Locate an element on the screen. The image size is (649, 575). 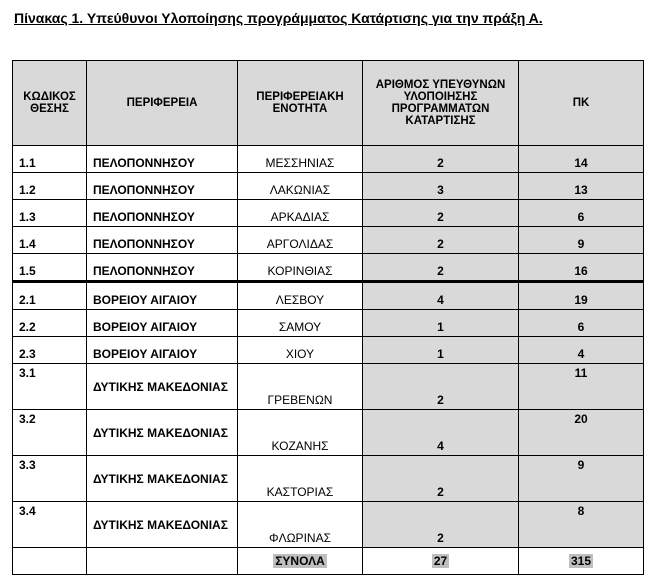
table-cell: 2.2 is located at coordinates (49, 323).